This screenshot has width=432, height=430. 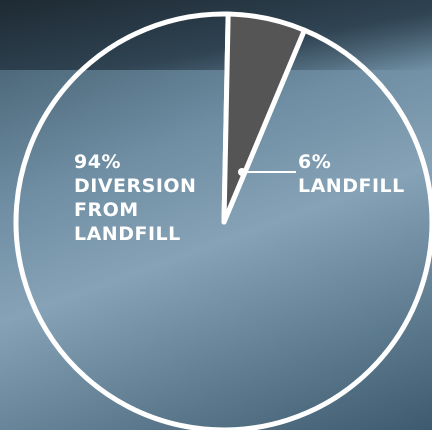 What do you see at coordinates (351, 174) in the screenshot?
I see `slice-label: 6% LANDFILL` at bounding box center [351, 174].